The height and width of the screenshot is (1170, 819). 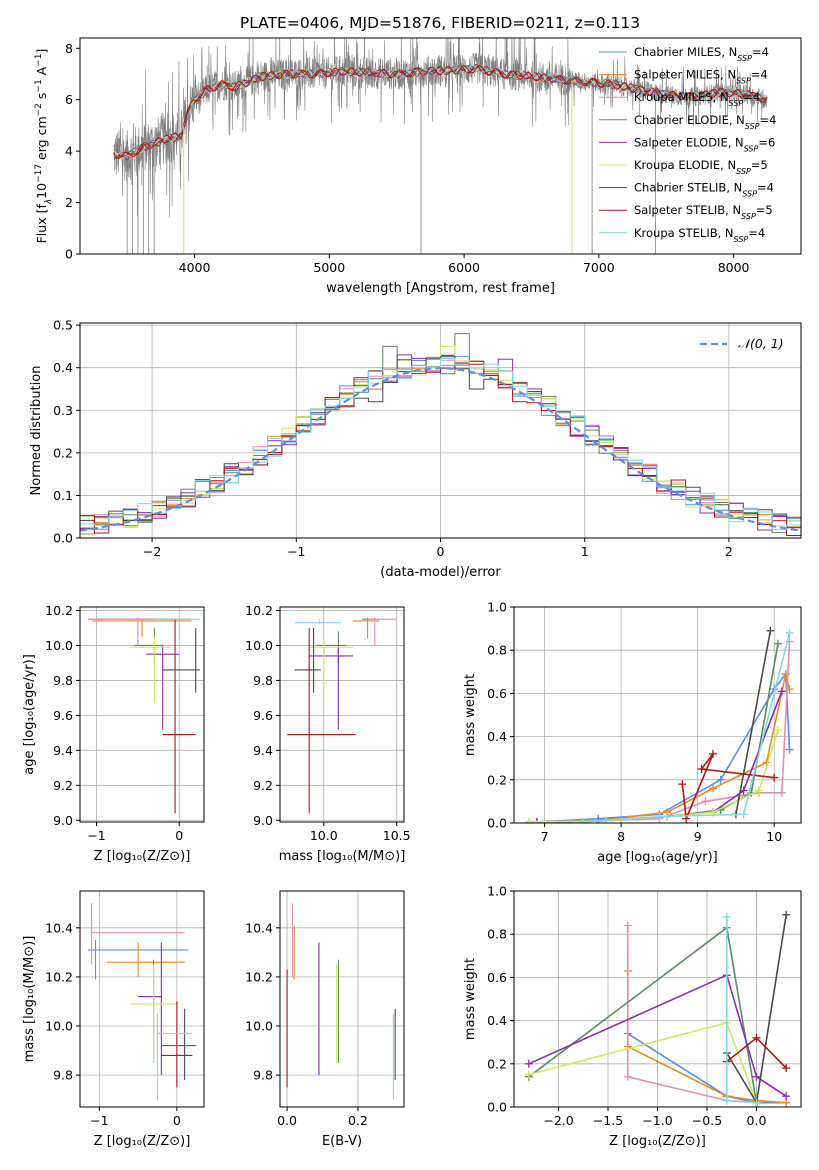 What do you see at coordinates (49, 202) in the screenshot?
I see `y-axis-label-part: λ` at bounding box center [49, 202].